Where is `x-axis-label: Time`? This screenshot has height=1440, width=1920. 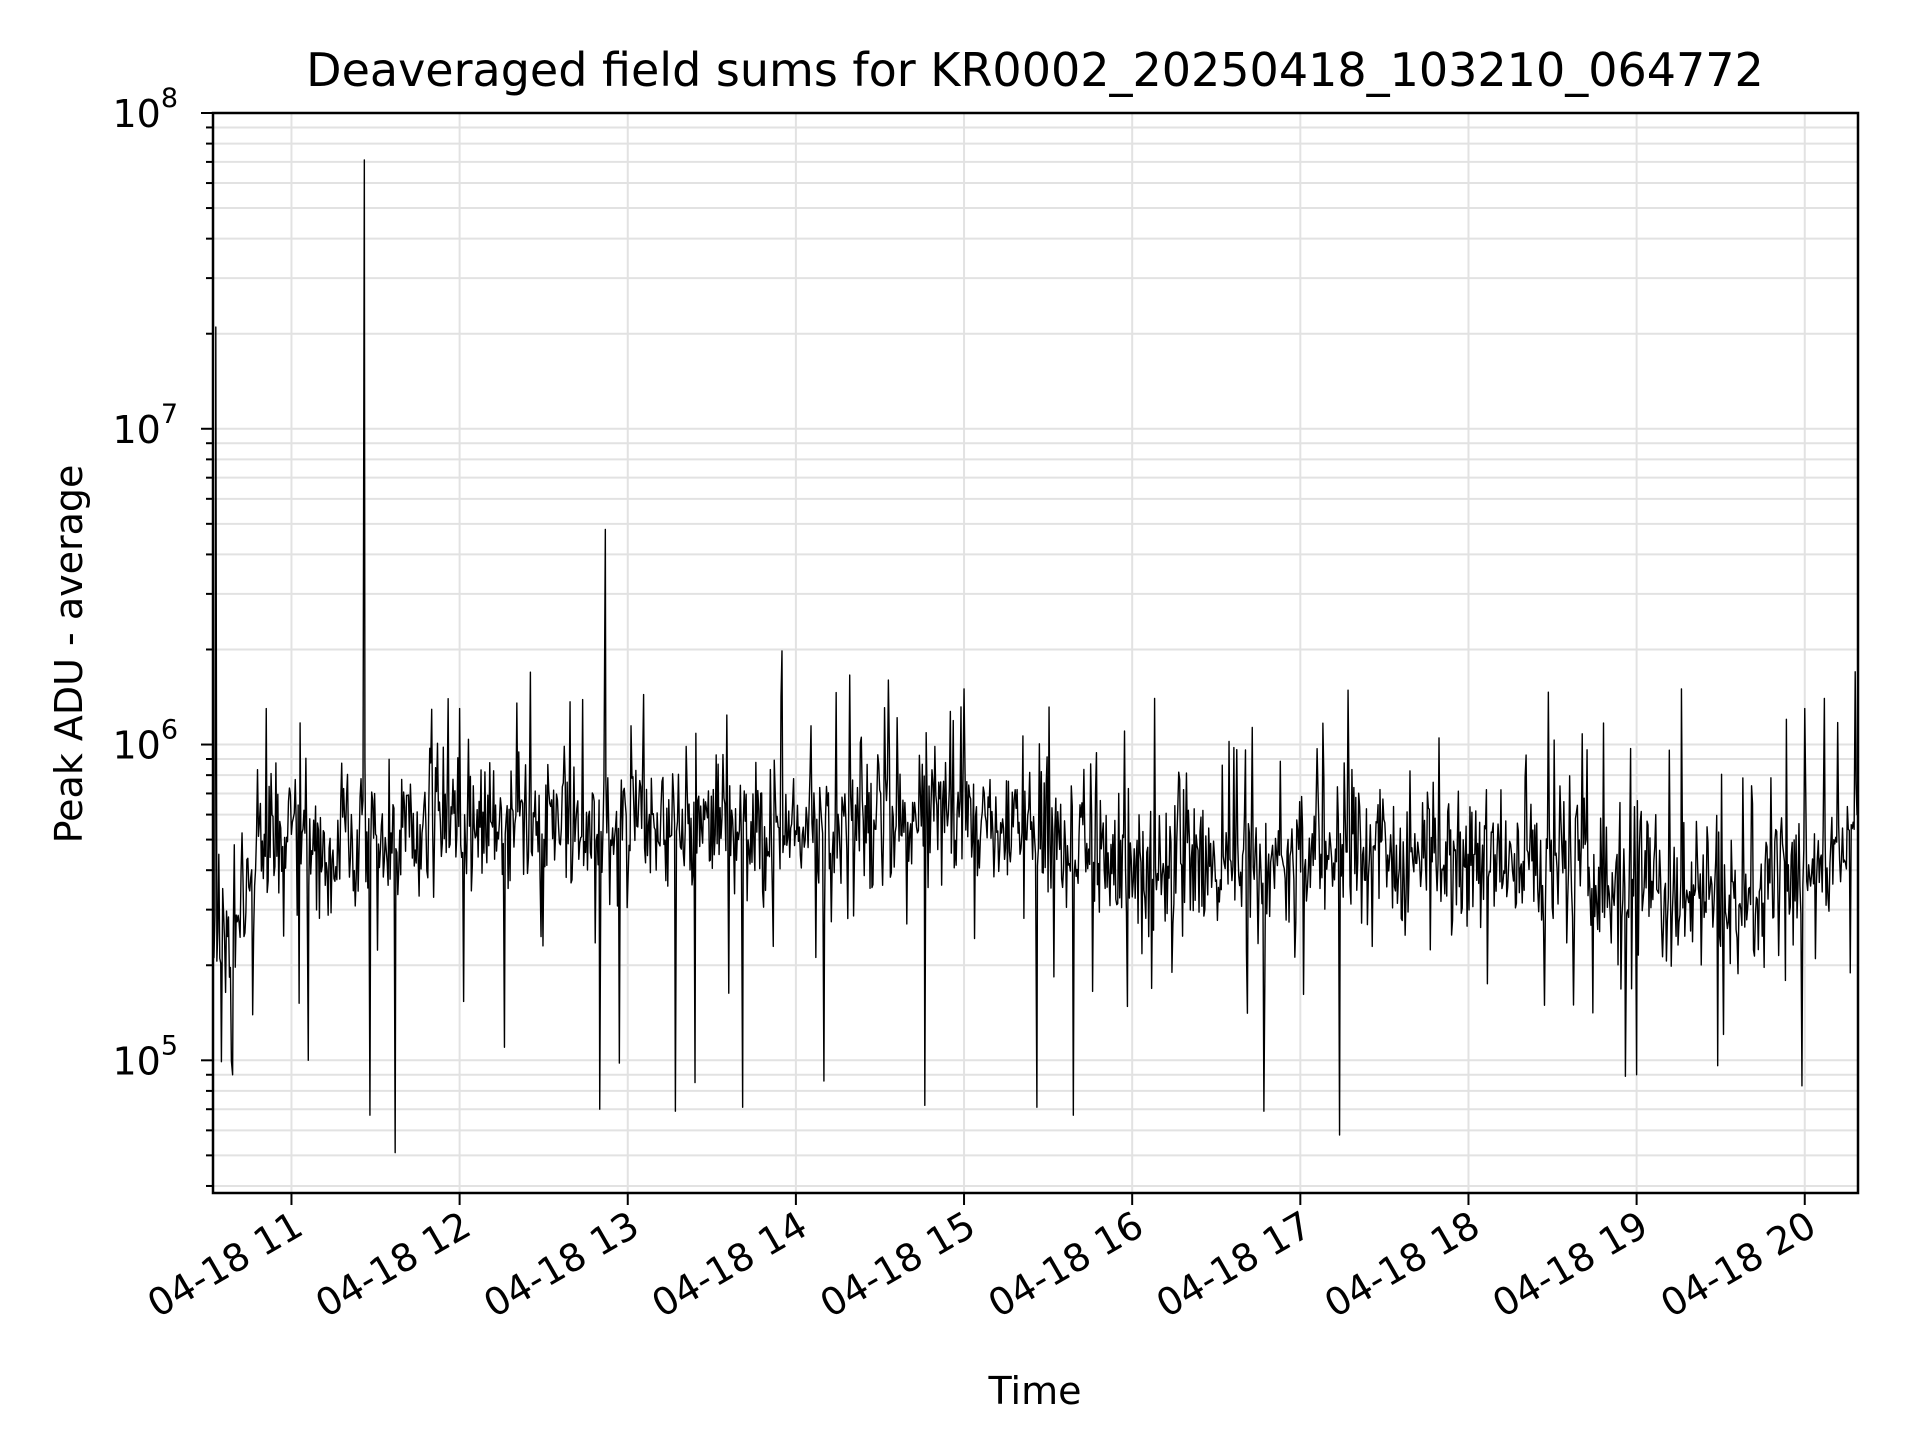
x-axis-label: Time is located at coordinates (1035, 1391).